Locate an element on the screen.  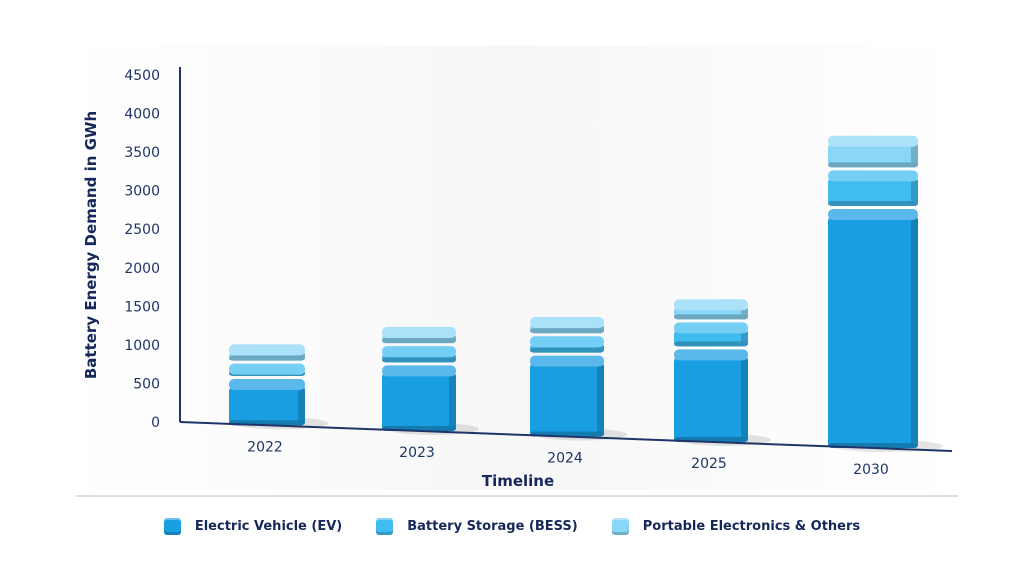
legend-swatch-bess is located at coordinates (385, 526).